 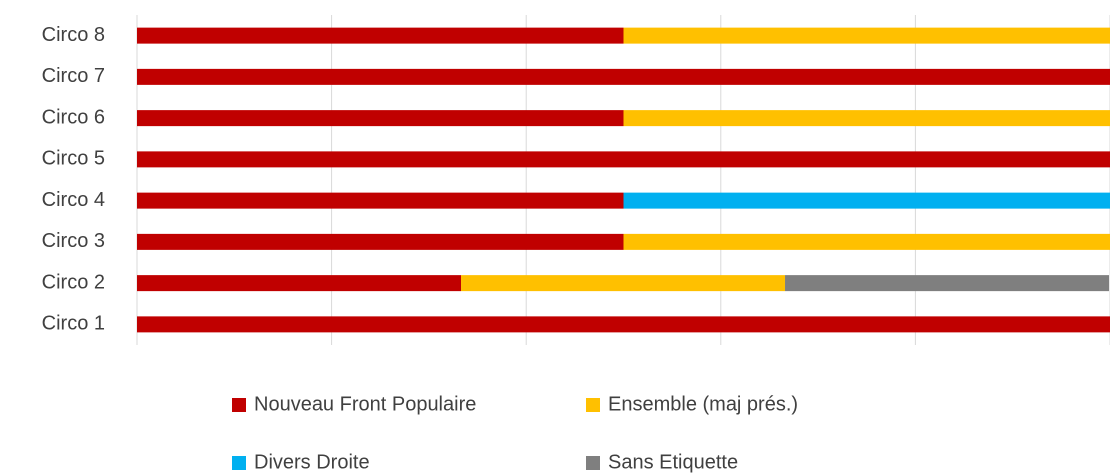 I want to click on y-tick-label: Circo 2, so click(x=73, y=282).